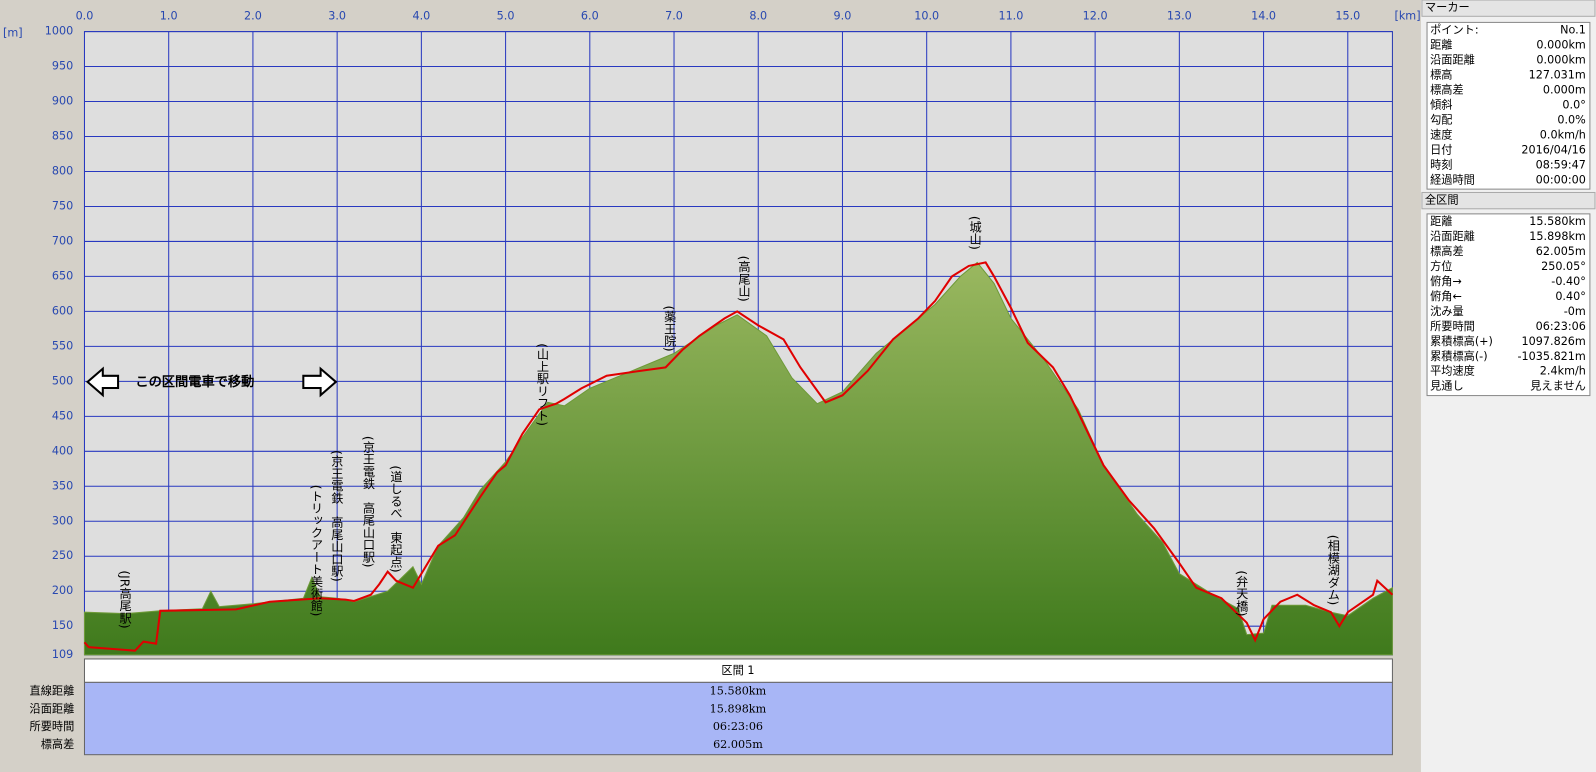  I want to click on place-label: (弁天橋), so click(1241, 593).